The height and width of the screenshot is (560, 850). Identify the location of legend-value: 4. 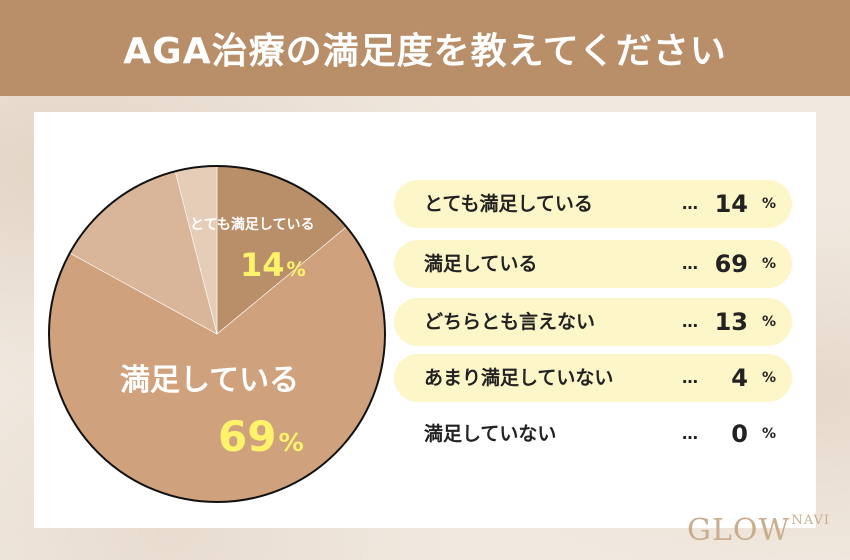
(739, 378).